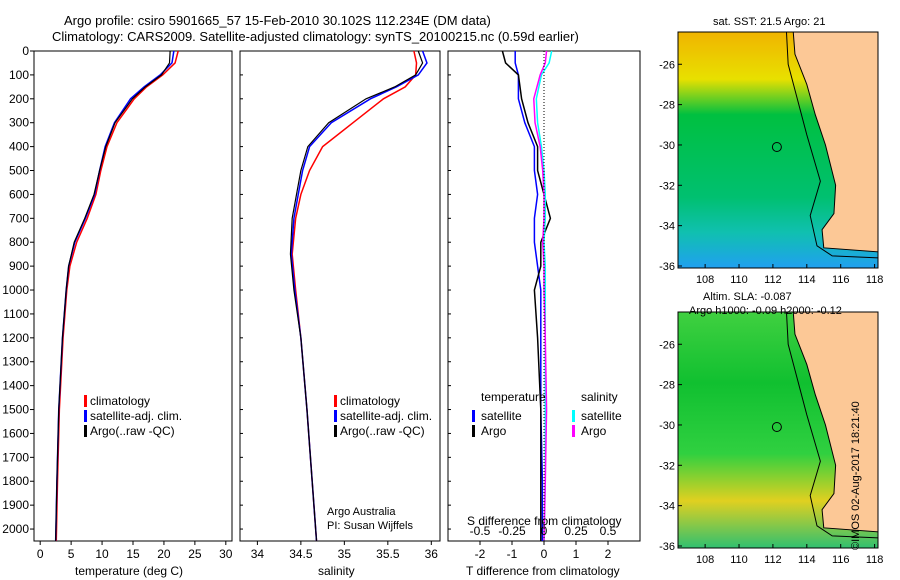 The width and height of the screenshot is (900, 580). What do you see at coordinates (513, 397) in the screenshot?
I see `legend-header-temperature: temperature` at bounding box center [513, 397].